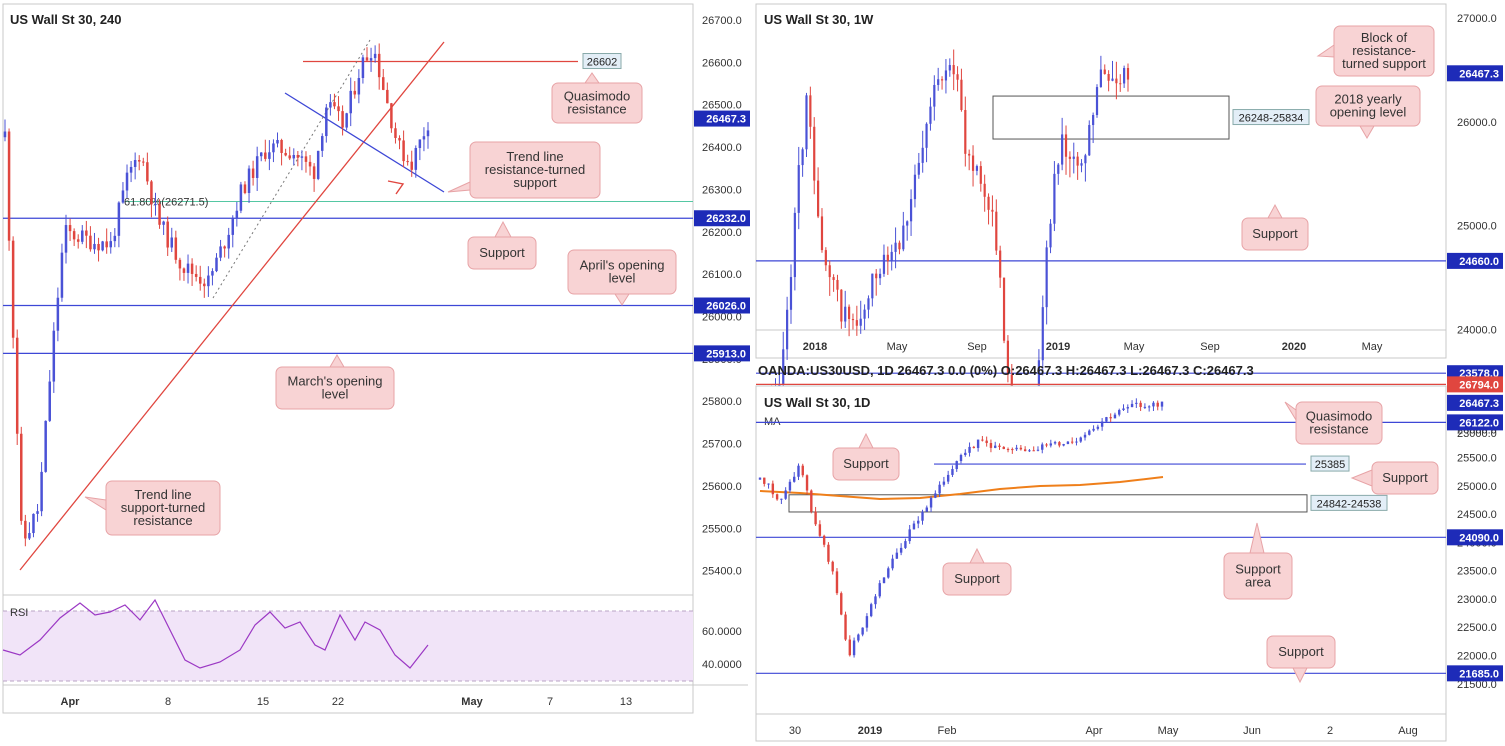 This screenshot has width=1505, height=746. I want to click on callout-text: Trend line, so click(534, 156).